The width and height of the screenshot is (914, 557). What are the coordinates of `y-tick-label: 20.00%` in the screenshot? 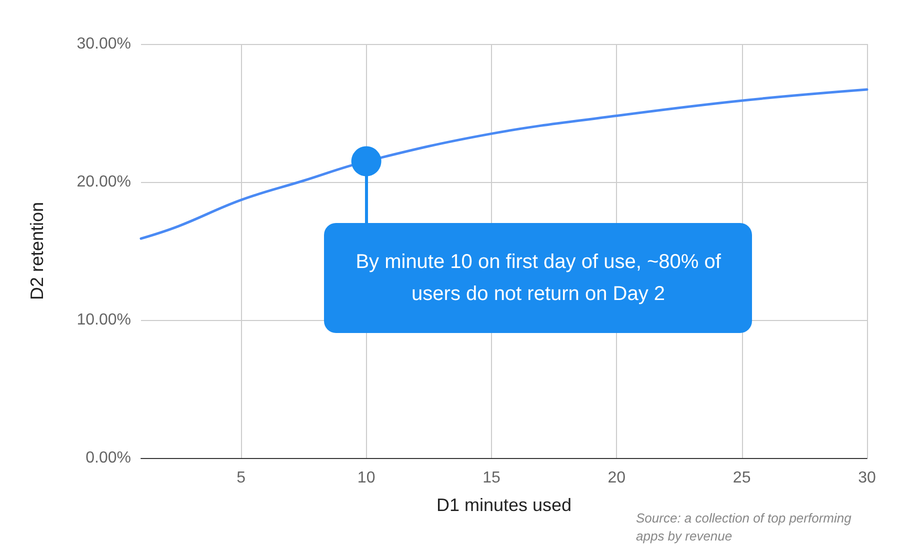 It's located at (103, 182).